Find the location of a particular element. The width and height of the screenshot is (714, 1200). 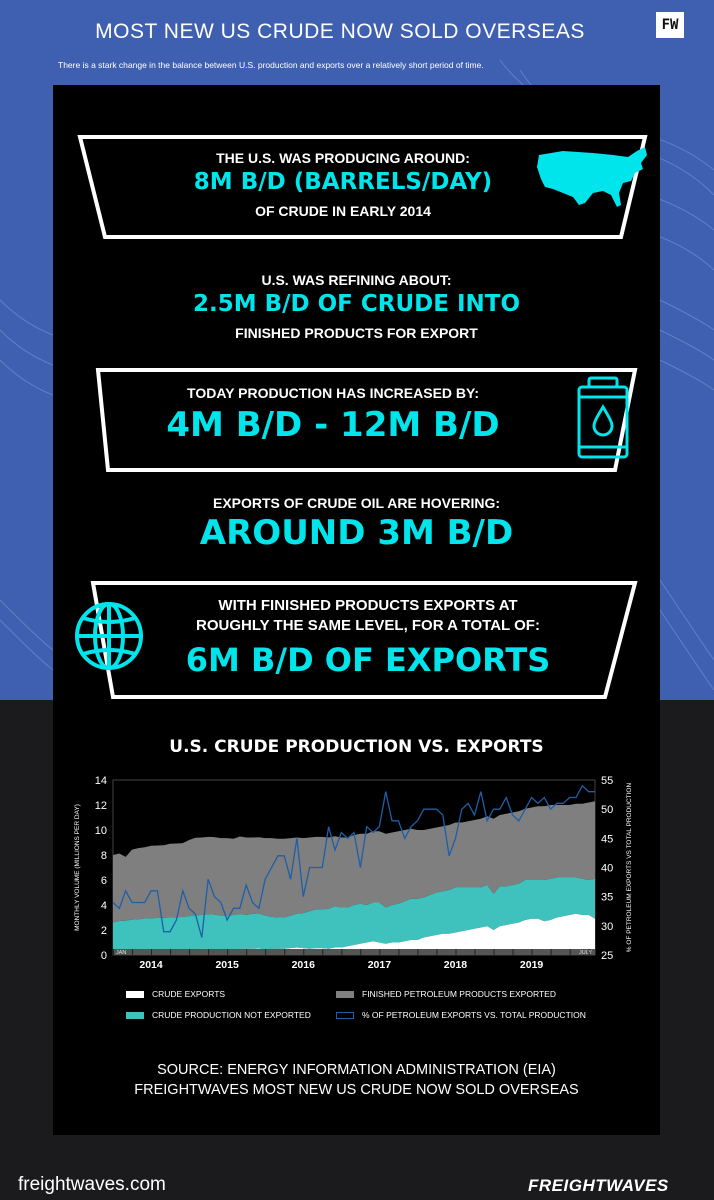

area-crude-production-not-exported is located at coordinates (354, 915).